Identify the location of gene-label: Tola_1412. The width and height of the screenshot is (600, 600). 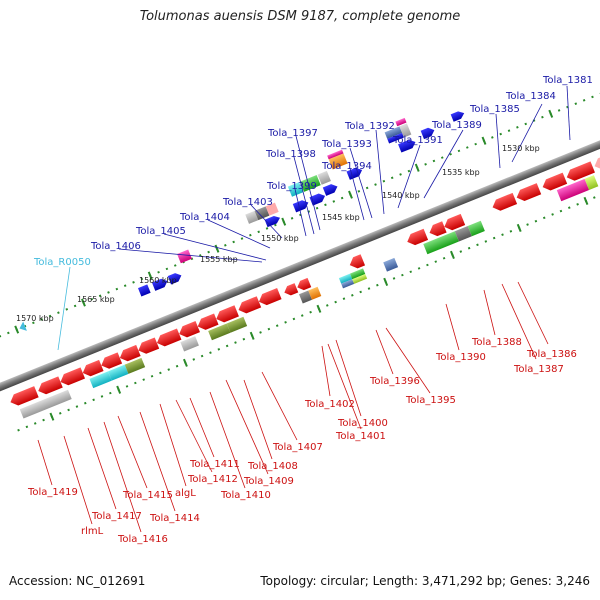
(212, 479).